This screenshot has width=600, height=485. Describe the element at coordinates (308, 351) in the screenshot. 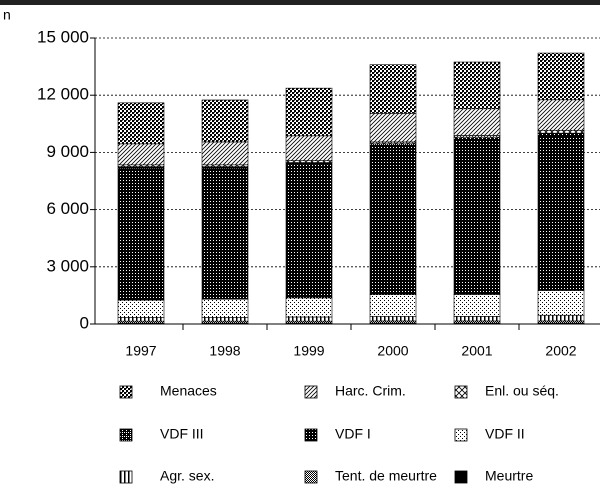

I see `x-tick-label: 1999` at that location.